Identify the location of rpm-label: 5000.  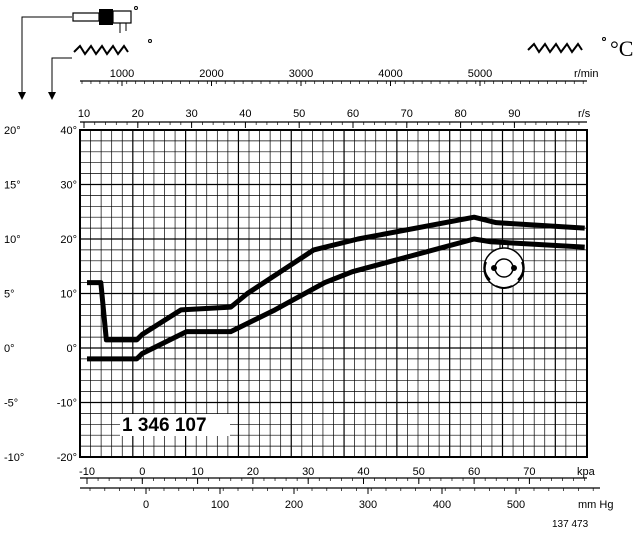
(480, 74).